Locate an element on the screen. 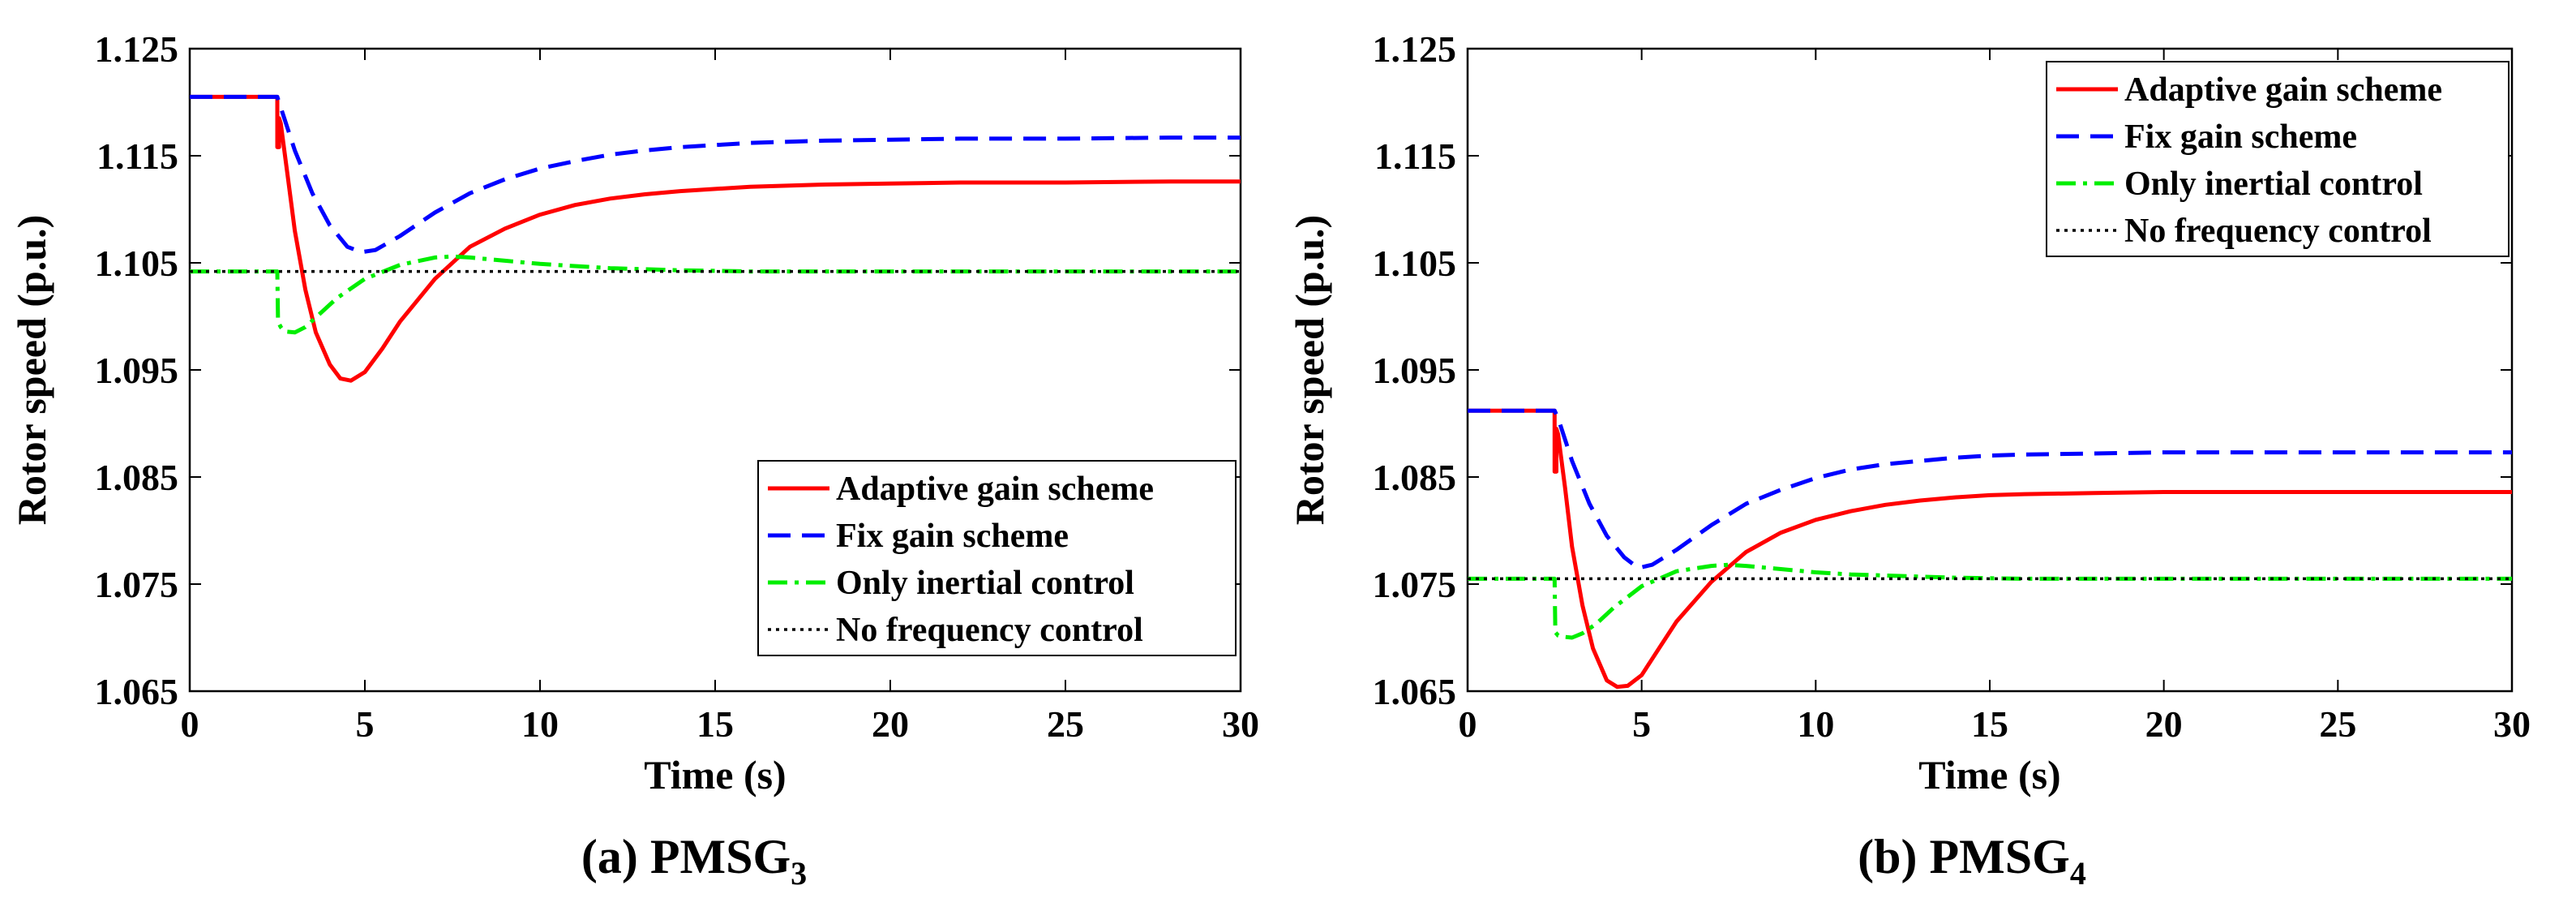 This screenshot has width=2576, height=924. caption-subscript: 4 is located at coordinates (2078, 873).